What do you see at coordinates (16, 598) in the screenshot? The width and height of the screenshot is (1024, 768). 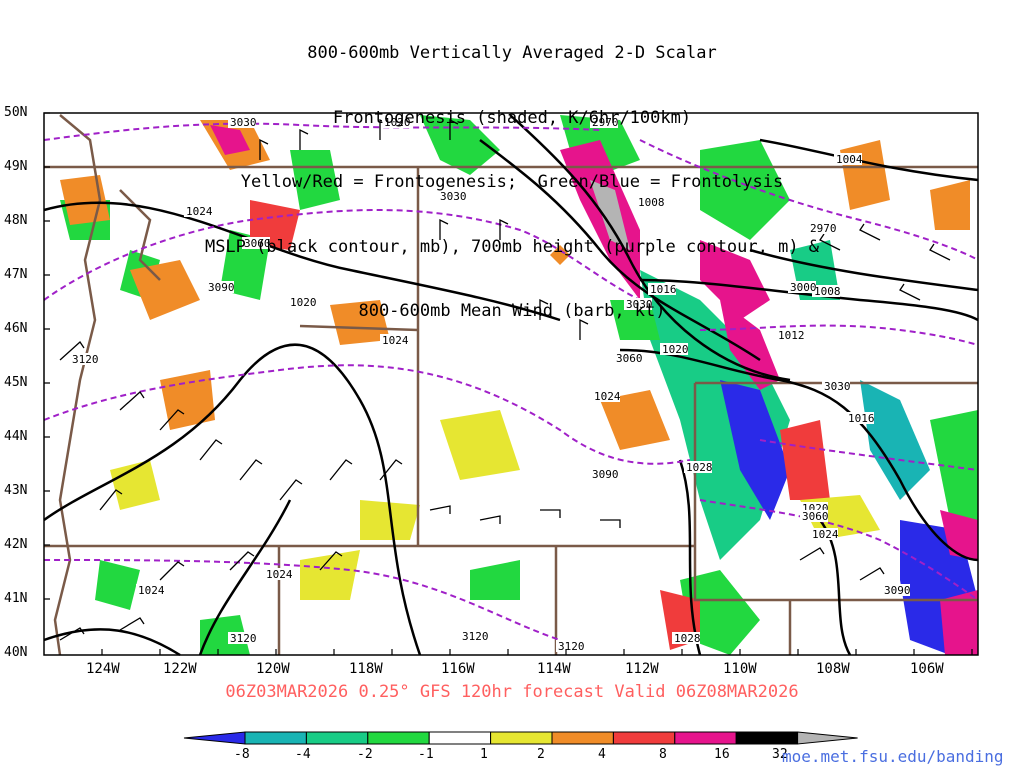 I see `lat-label: 41N` at bounding box center [16, 598].